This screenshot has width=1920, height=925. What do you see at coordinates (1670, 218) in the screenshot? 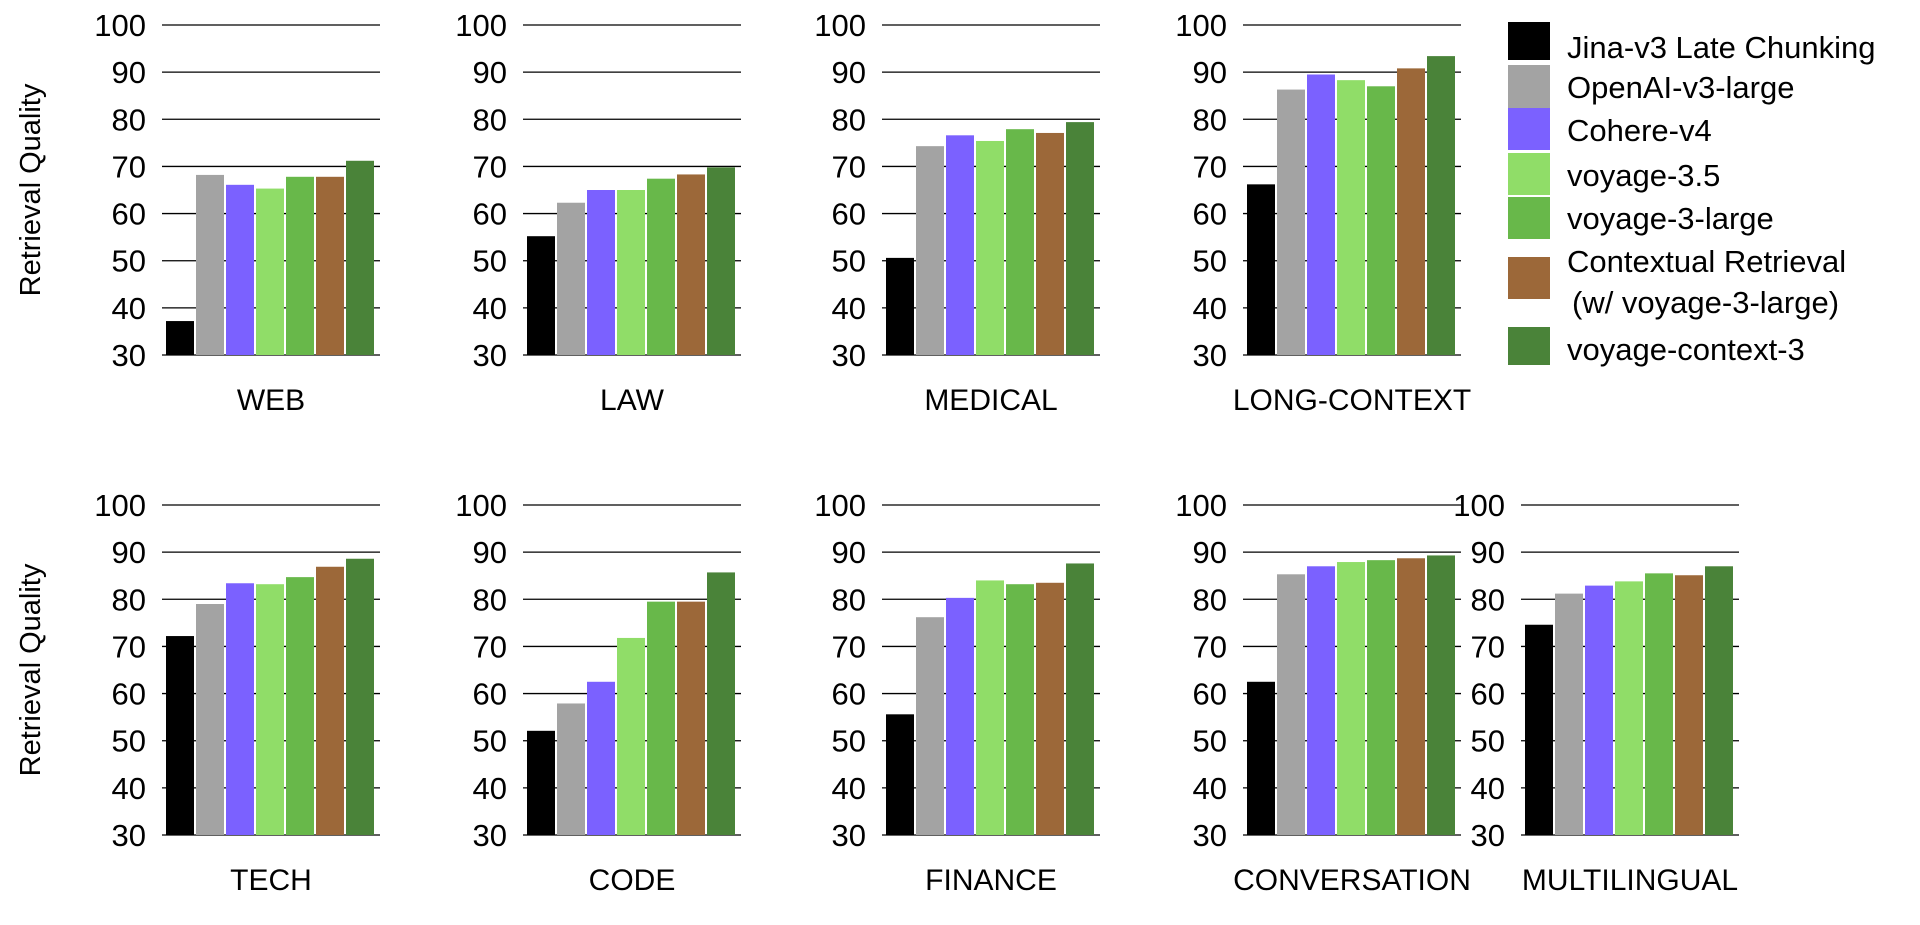
I see `legend-label: voyage-3-large` at bounding box center [1670, 218].